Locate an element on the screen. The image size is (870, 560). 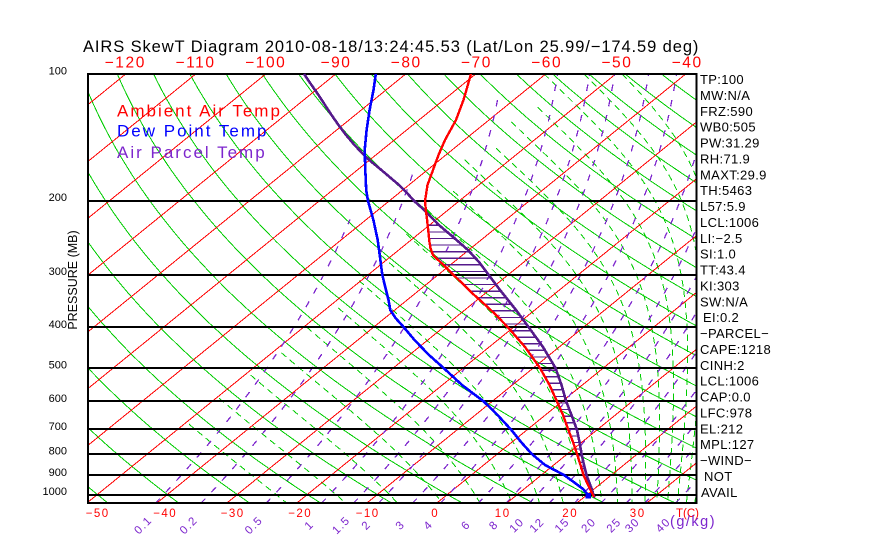
svg-text: −WIND− is located at coordinates (726, 460).